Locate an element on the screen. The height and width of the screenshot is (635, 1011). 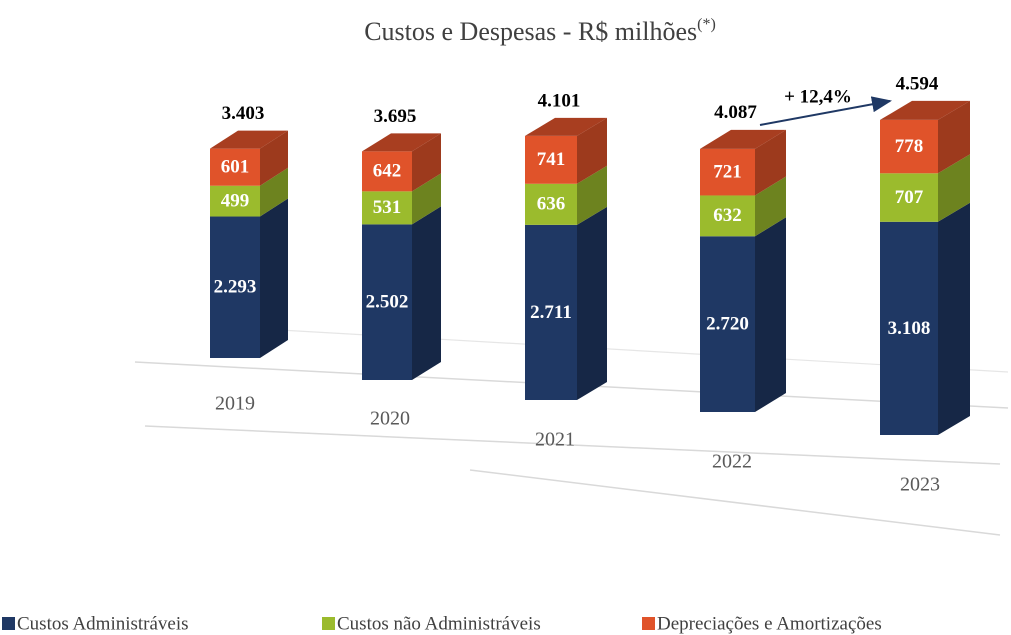
value-label: 3.108 is located at coordinates (909, 328).